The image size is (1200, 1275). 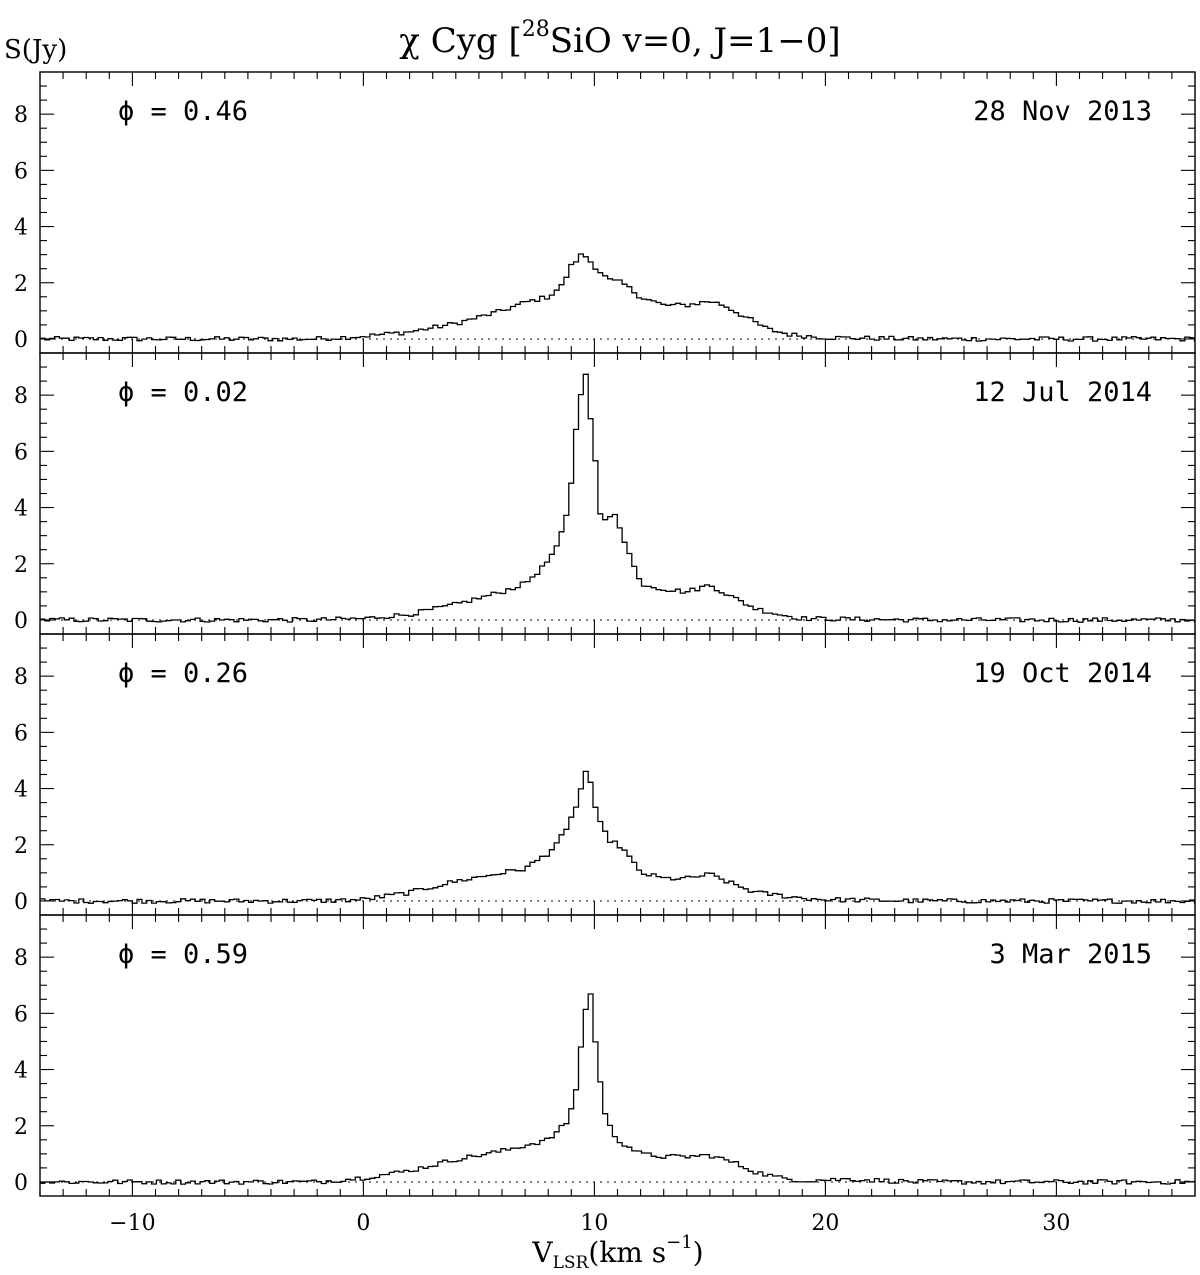 What do you see at coordinates (132, 1223) in the screenshot?
I see `x-tick-label: −10` at bounding box center [132, 1223].